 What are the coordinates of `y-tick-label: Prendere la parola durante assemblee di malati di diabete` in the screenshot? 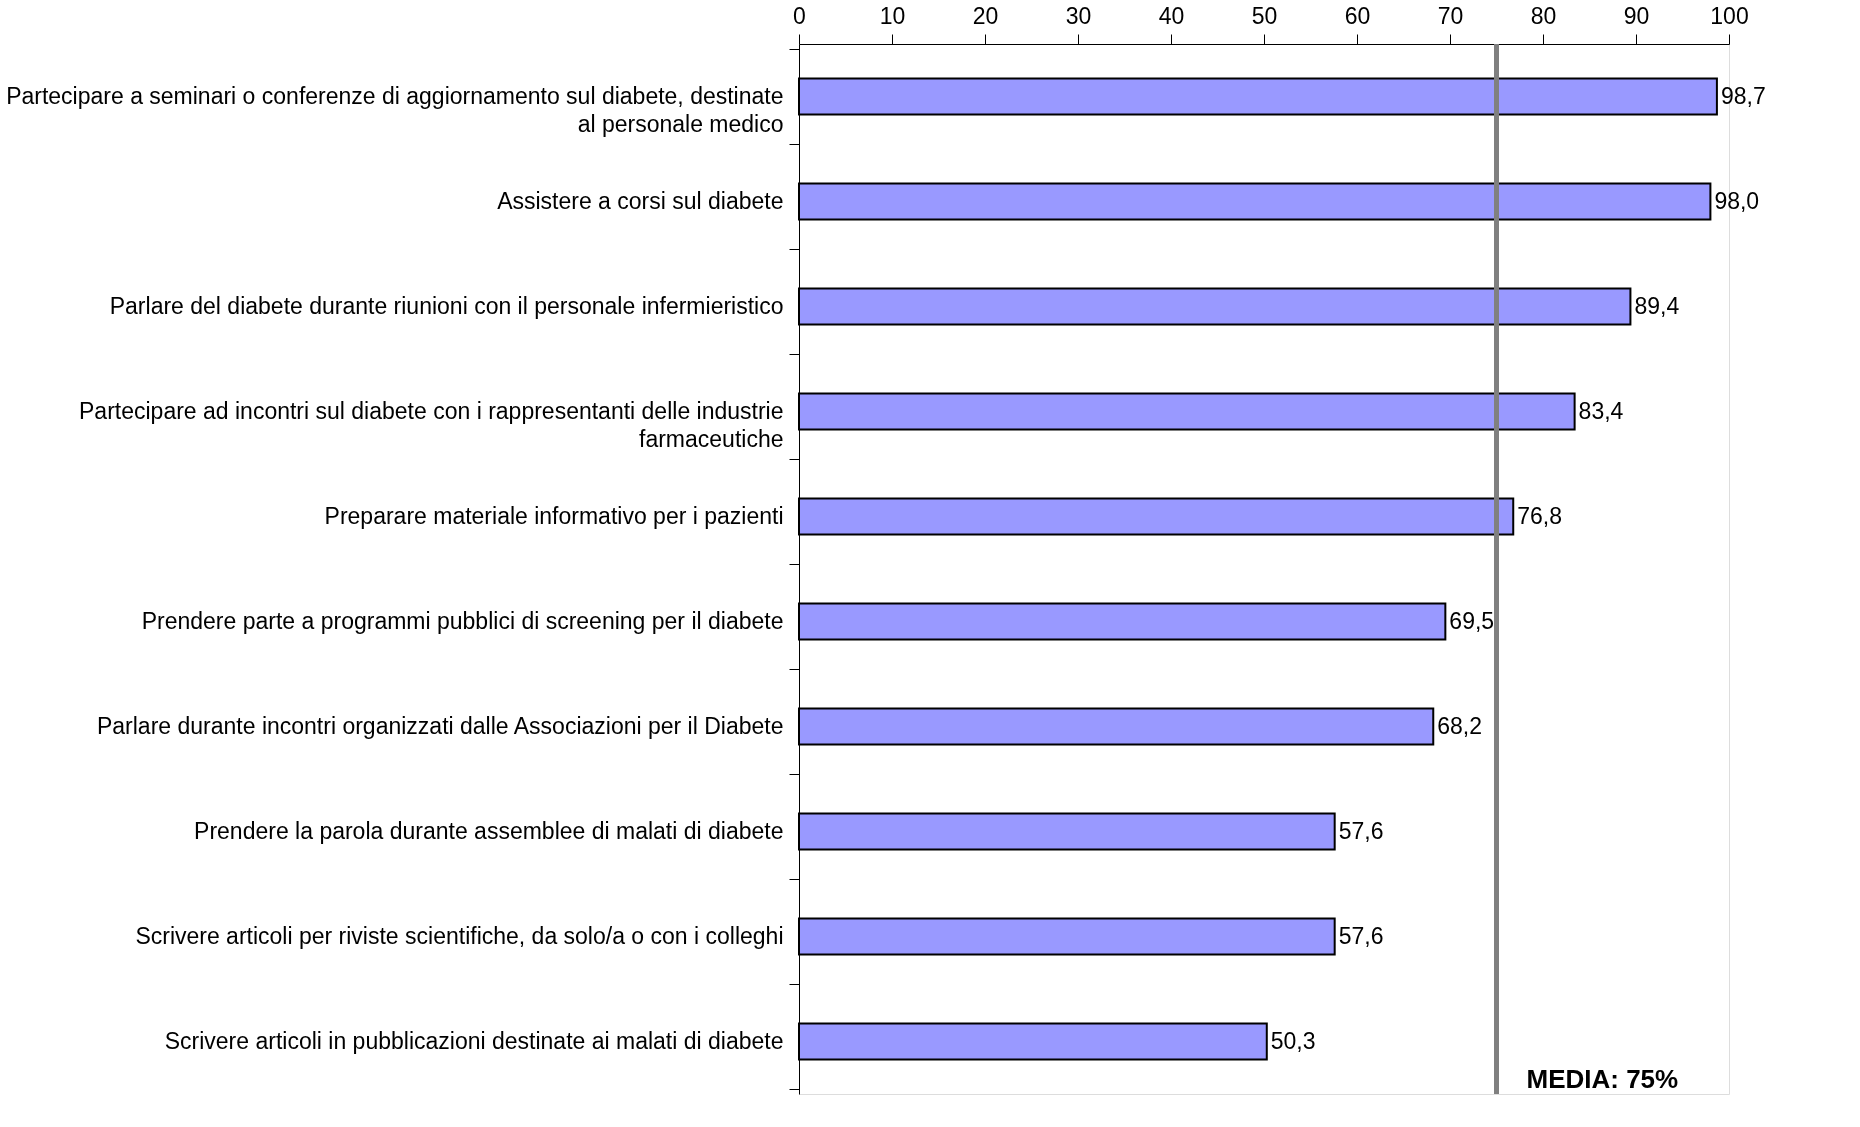 It's located at (489, 831).